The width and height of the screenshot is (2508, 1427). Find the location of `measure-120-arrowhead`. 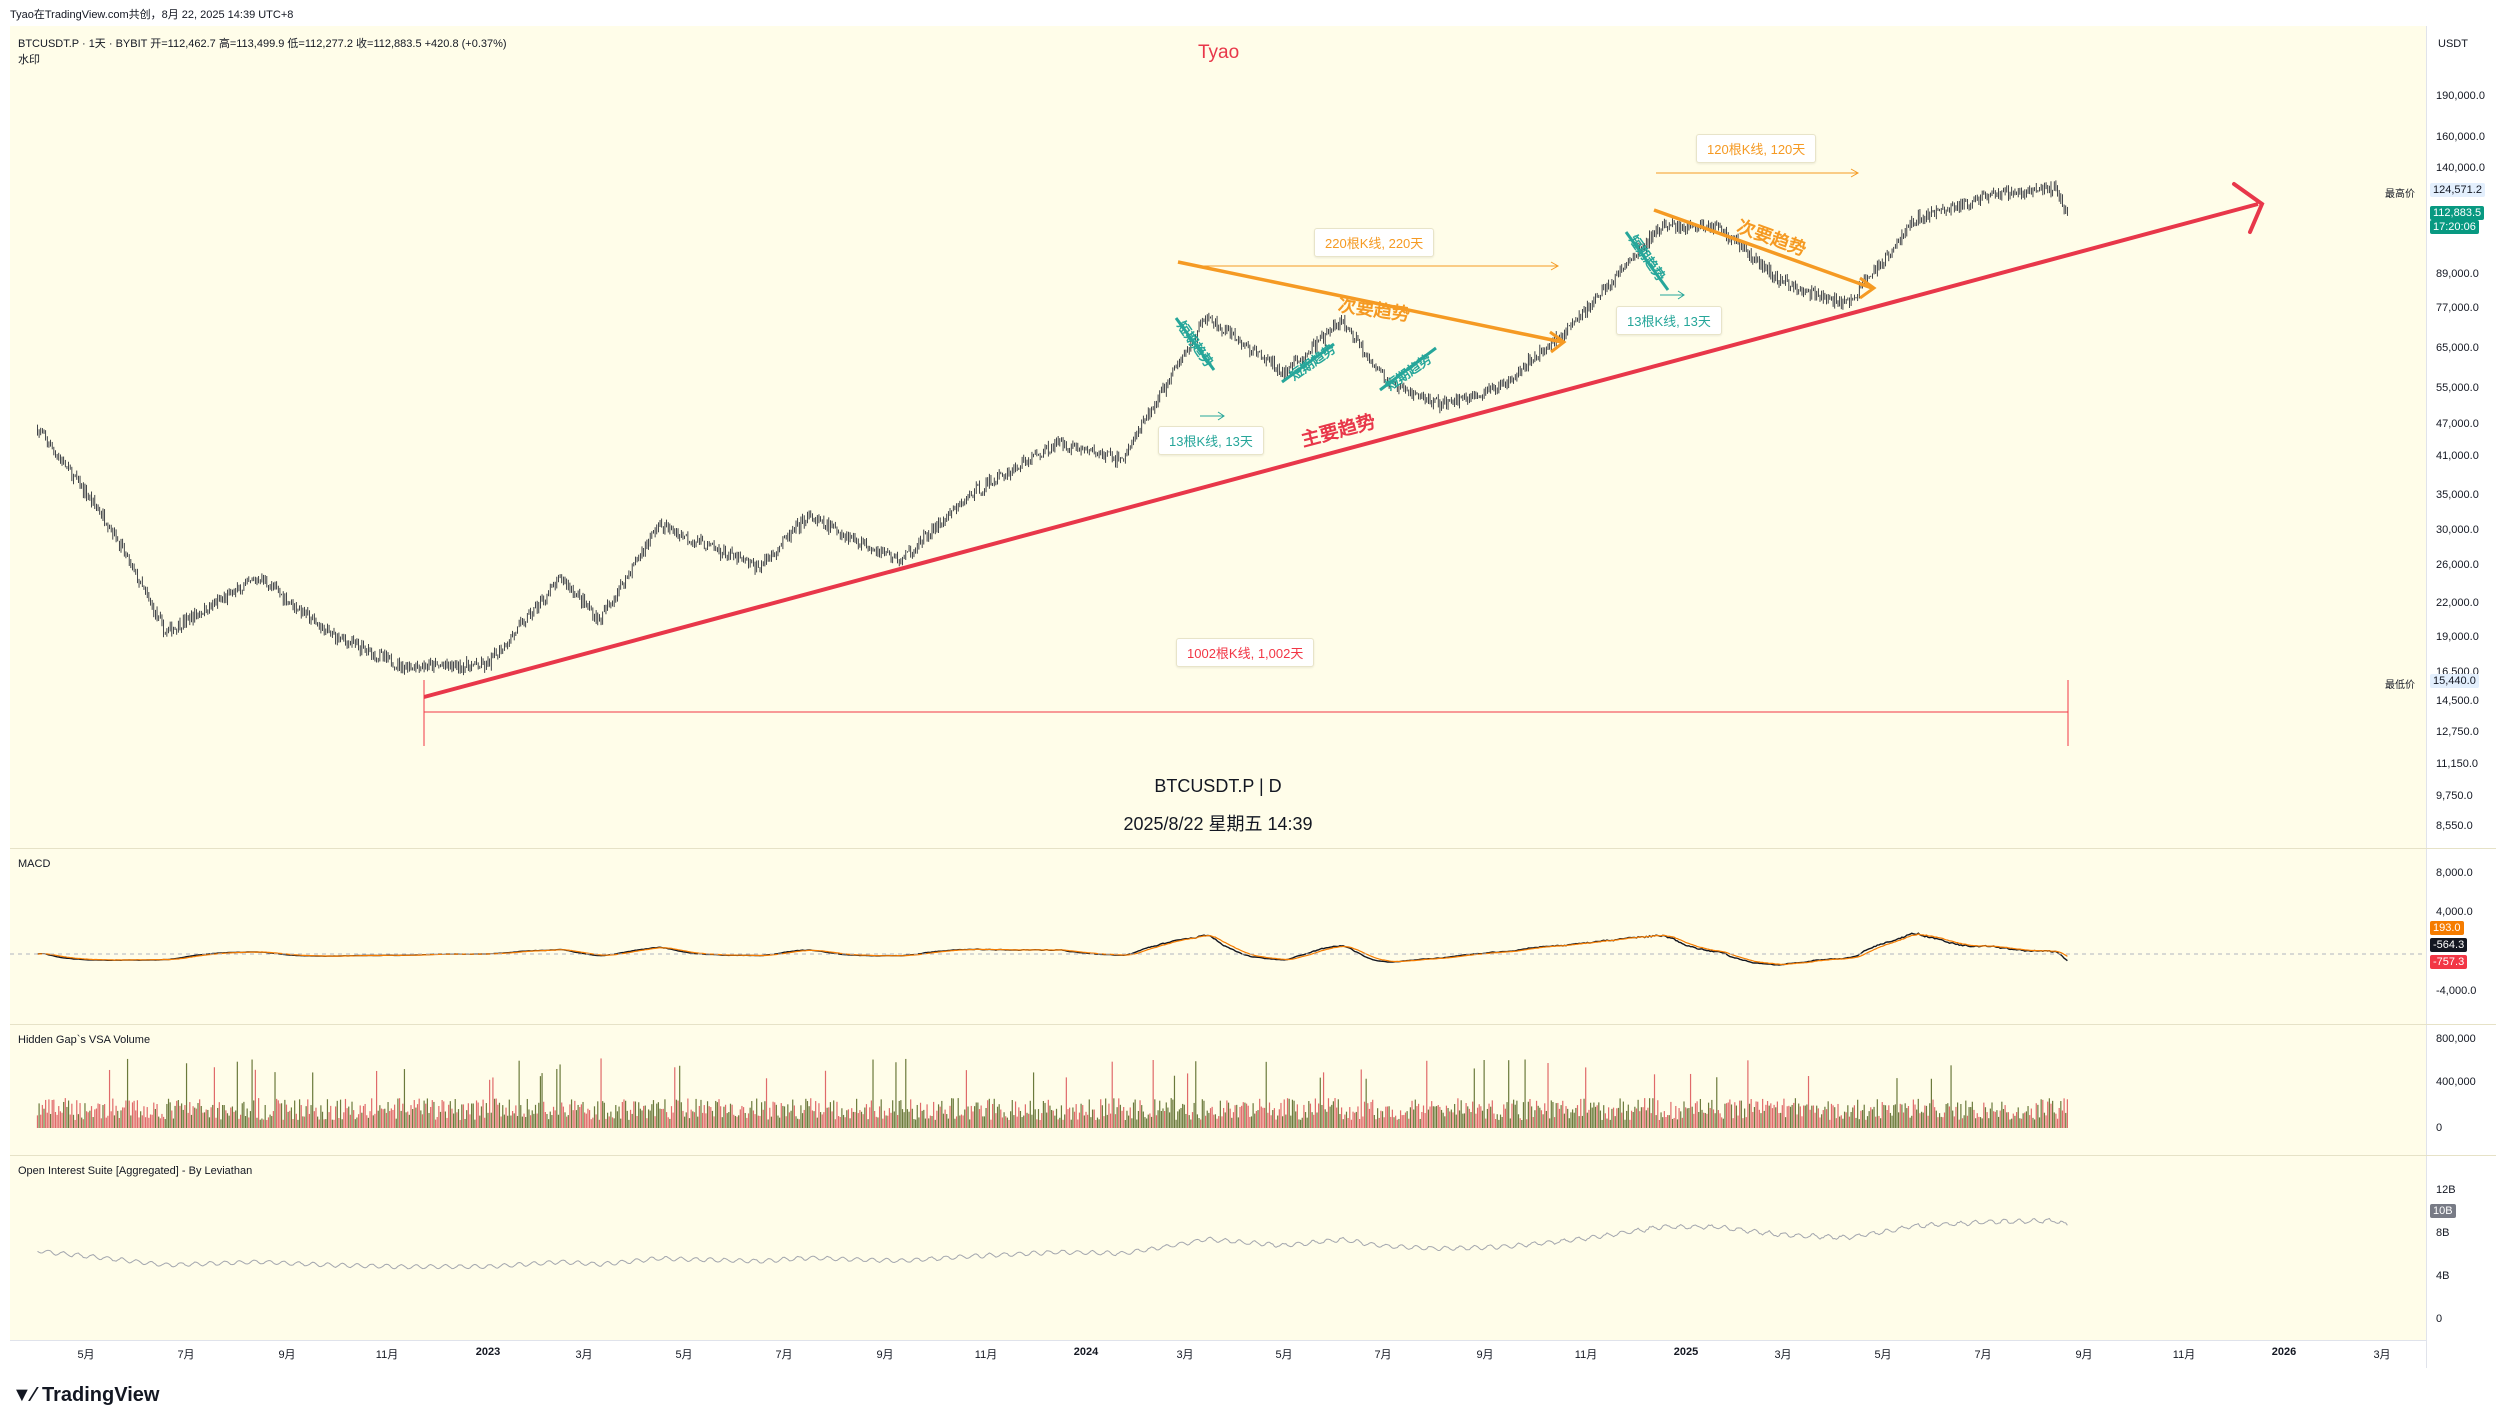

measure-120-arrowhead is located at coordinates (1855, 173).